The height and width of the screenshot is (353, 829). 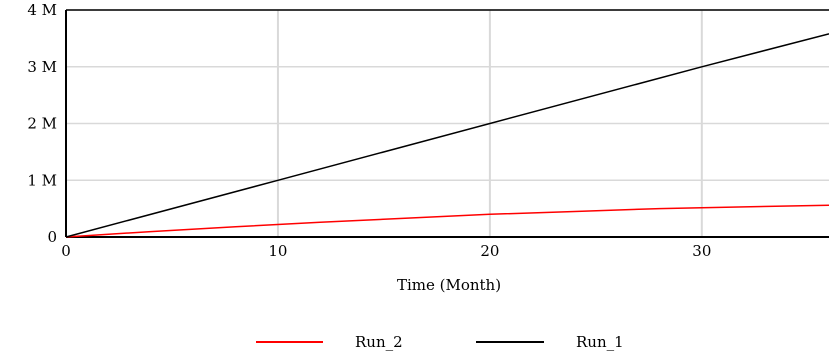 I want to click on legend-label-run-1: Run_1, so click(x=600, y=342).